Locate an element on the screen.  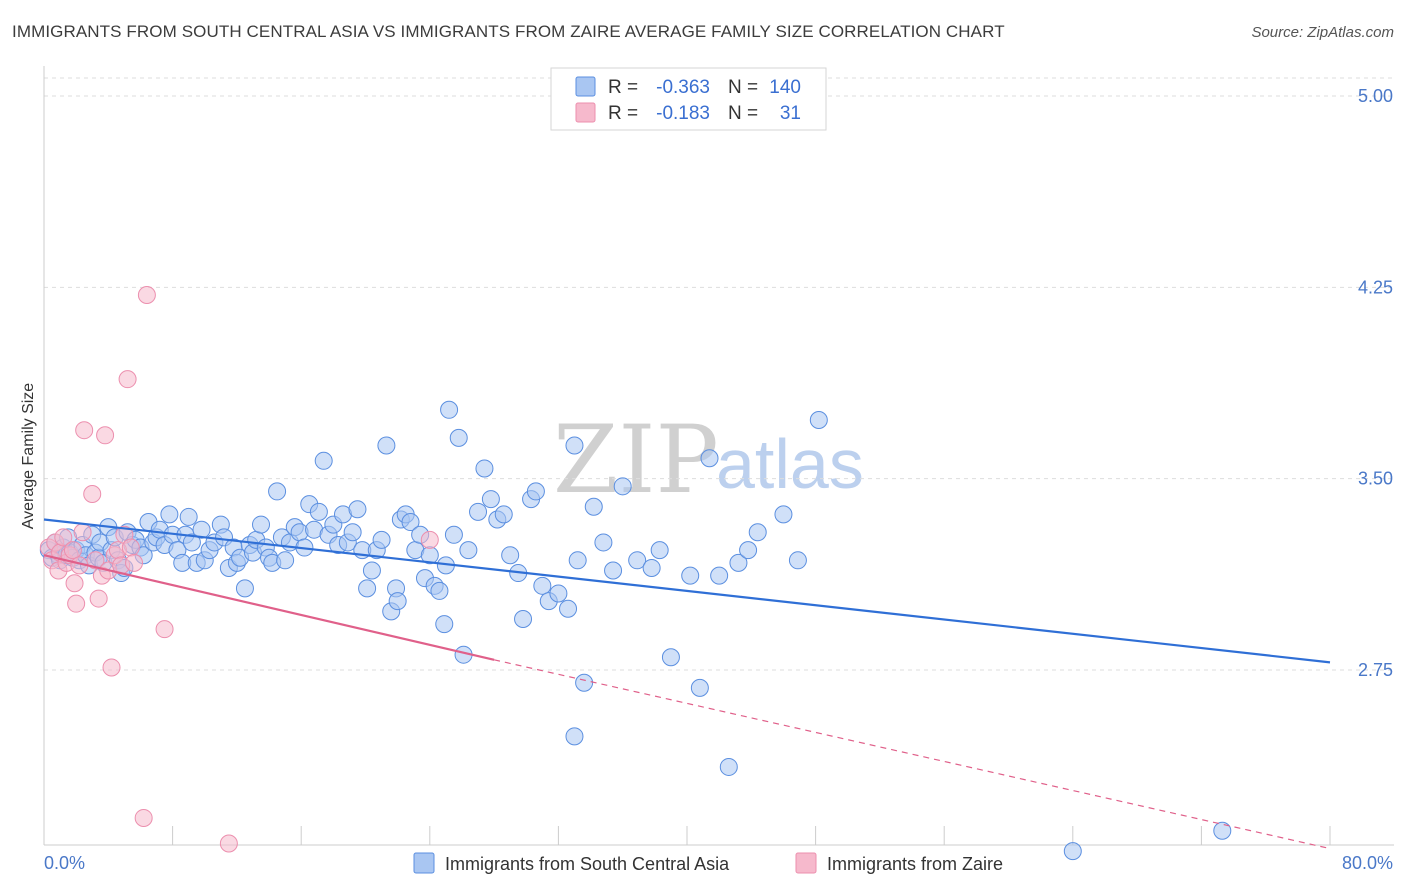
legend-n-value-1: 140 is located at coordinates (785, 87).